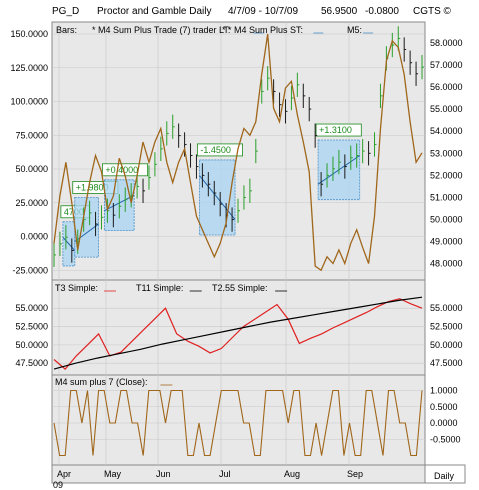  What do you see at coordinates (31, 363) in the screenshot?
I see `osc-left-tick: 47.5000` at bounding box center [31, 363].